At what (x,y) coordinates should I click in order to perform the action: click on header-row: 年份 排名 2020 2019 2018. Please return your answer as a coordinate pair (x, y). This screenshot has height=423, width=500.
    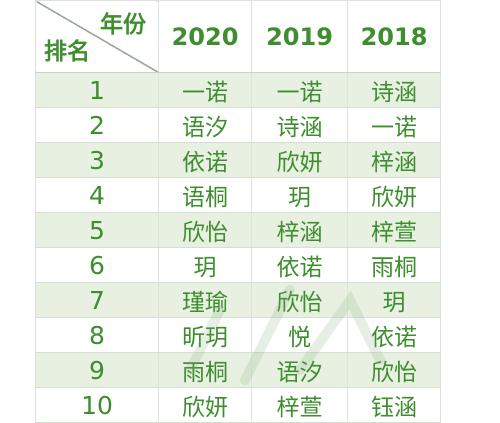
    Looking at the image, I should click on (238, 36).